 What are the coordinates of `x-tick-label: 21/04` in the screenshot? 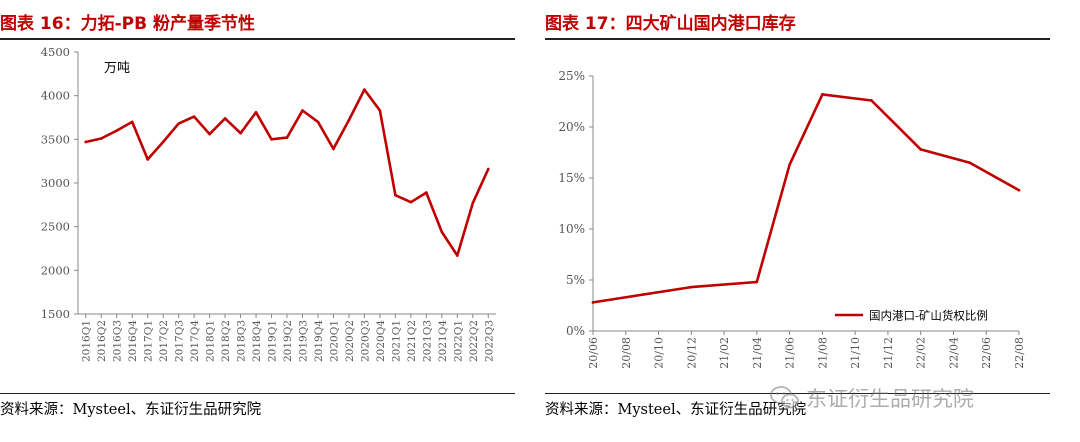 It's located at (757, 353).